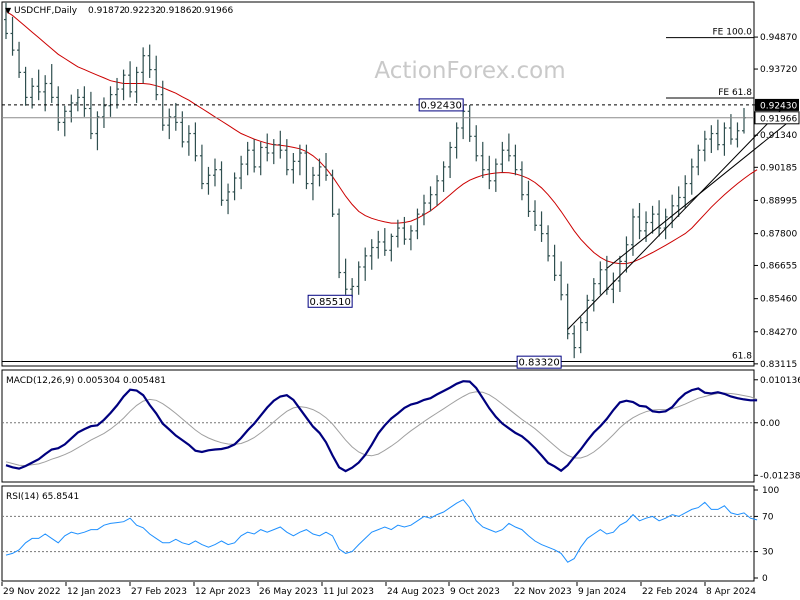 The width and height of the screenshot is (800, 600). Describe the element at coordinates (416, 592) in the screenshot. I see `time-tick-label: 24 Aug 2023` at that location.